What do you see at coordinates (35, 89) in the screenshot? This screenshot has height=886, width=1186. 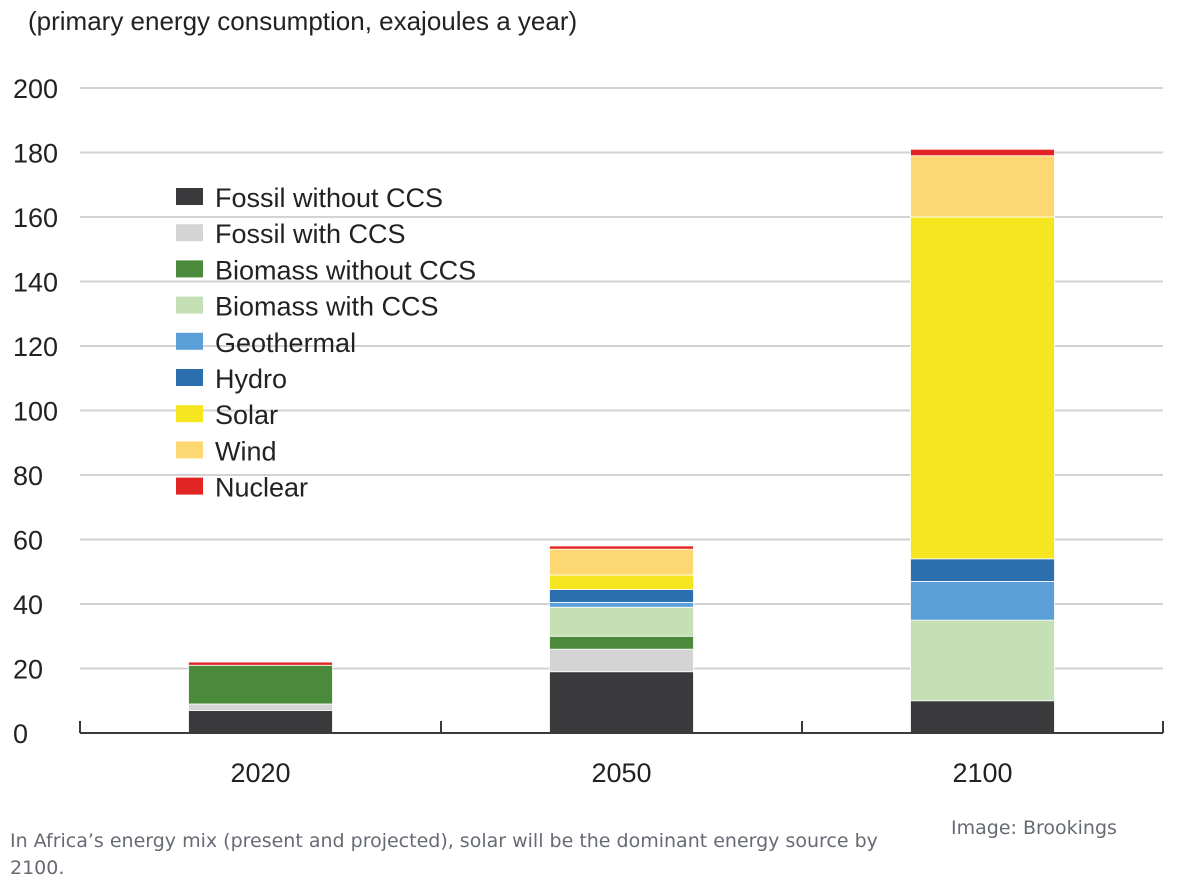 I see `y-tick-label: 200` at bounding box center [35, 89].